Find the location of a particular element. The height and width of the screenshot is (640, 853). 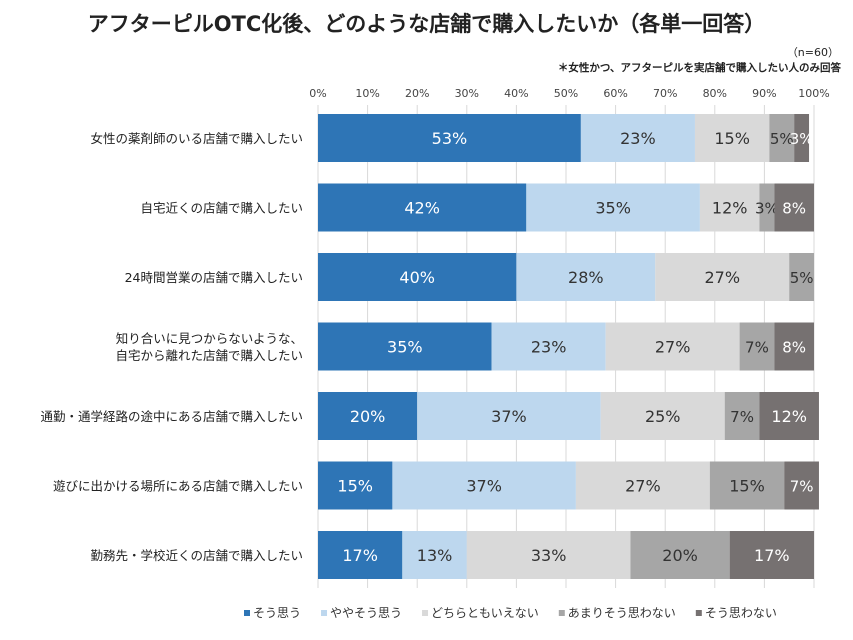

data-label: 25% is located at coordinates (663, 416).